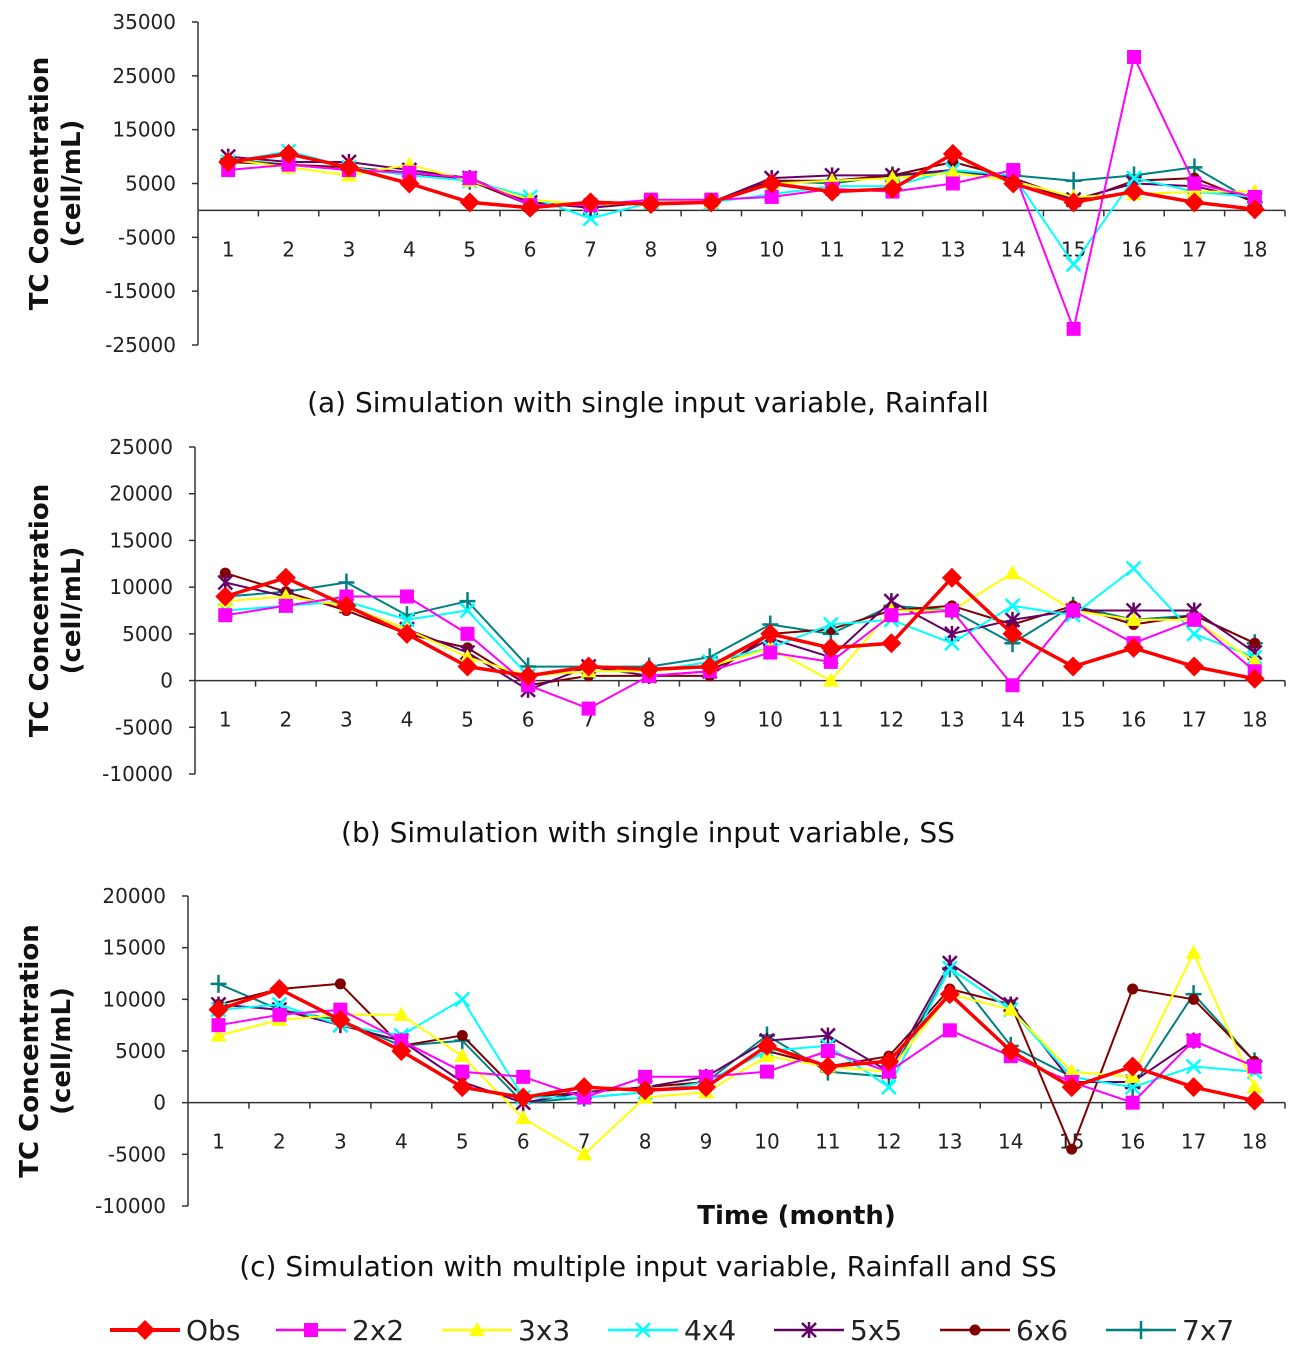  Describe the element at coordinates (711, 249) in the screenshot. I see `x-tick-label: 9` at that location.